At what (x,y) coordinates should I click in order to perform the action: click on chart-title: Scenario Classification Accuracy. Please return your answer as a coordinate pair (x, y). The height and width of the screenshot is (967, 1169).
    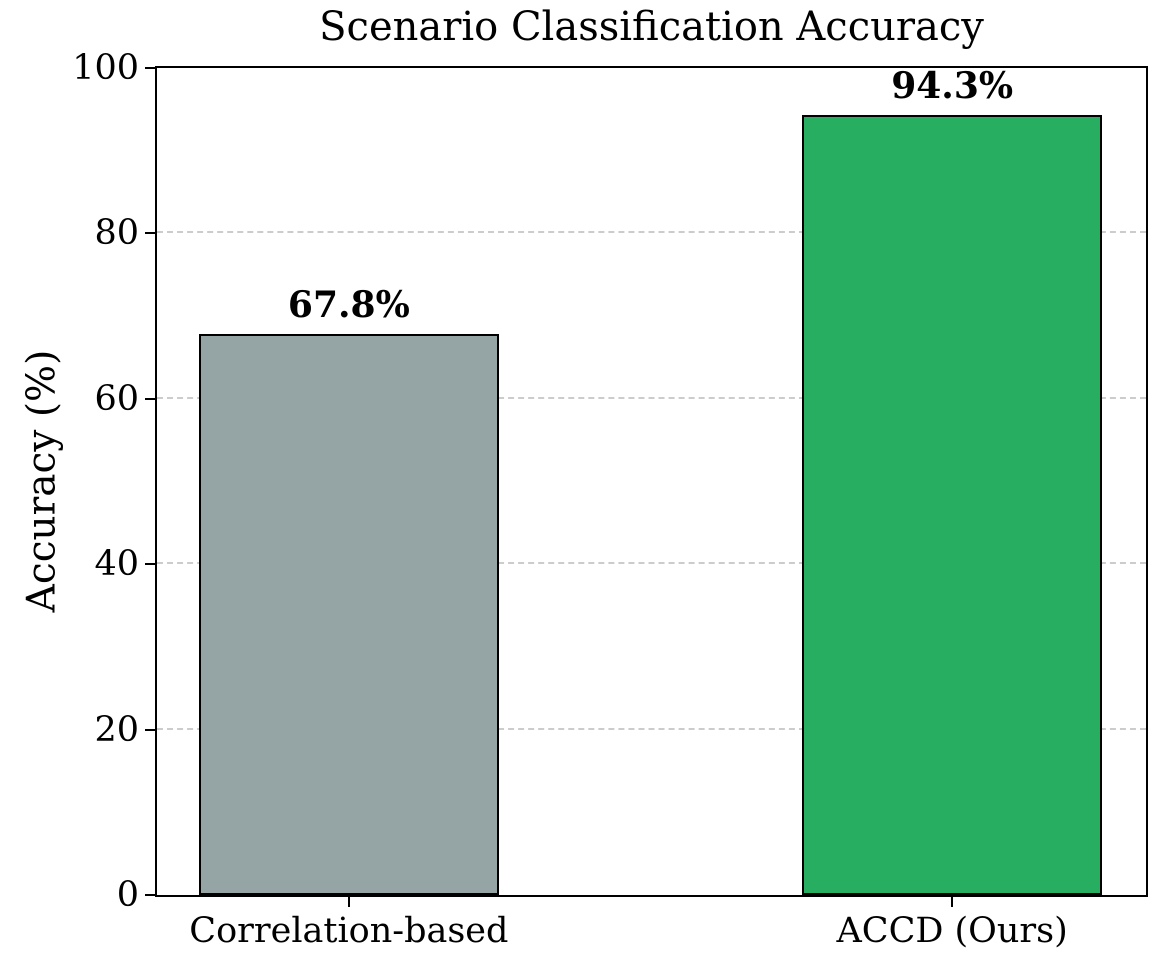
    Looking at the image, I should click on (651, 27).